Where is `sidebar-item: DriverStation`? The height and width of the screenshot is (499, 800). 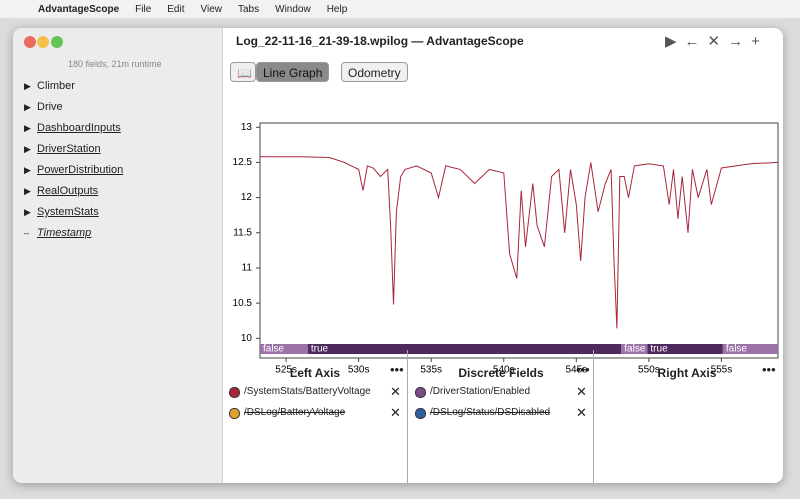
sidebar-item: DriverStation is located at coordinates (69, 149).